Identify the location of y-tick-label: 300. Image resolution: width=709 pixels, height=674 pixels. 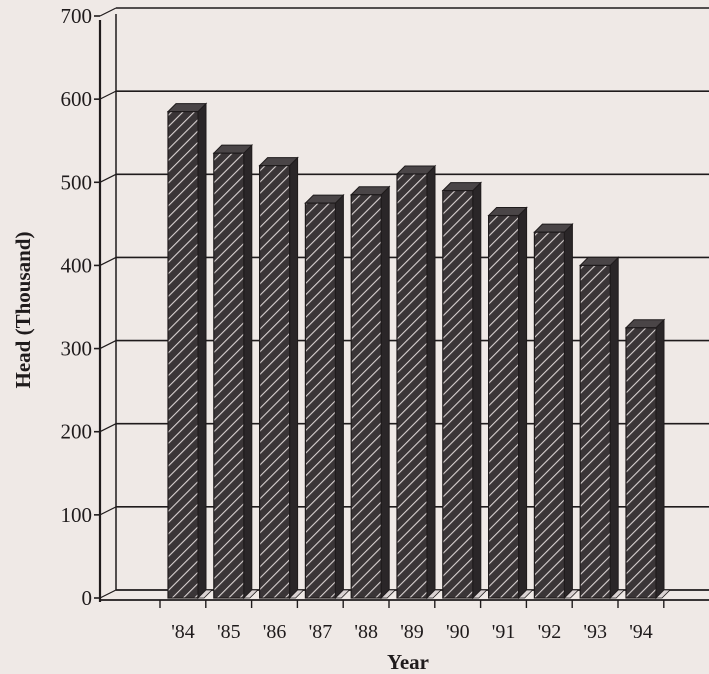
(77, 349).